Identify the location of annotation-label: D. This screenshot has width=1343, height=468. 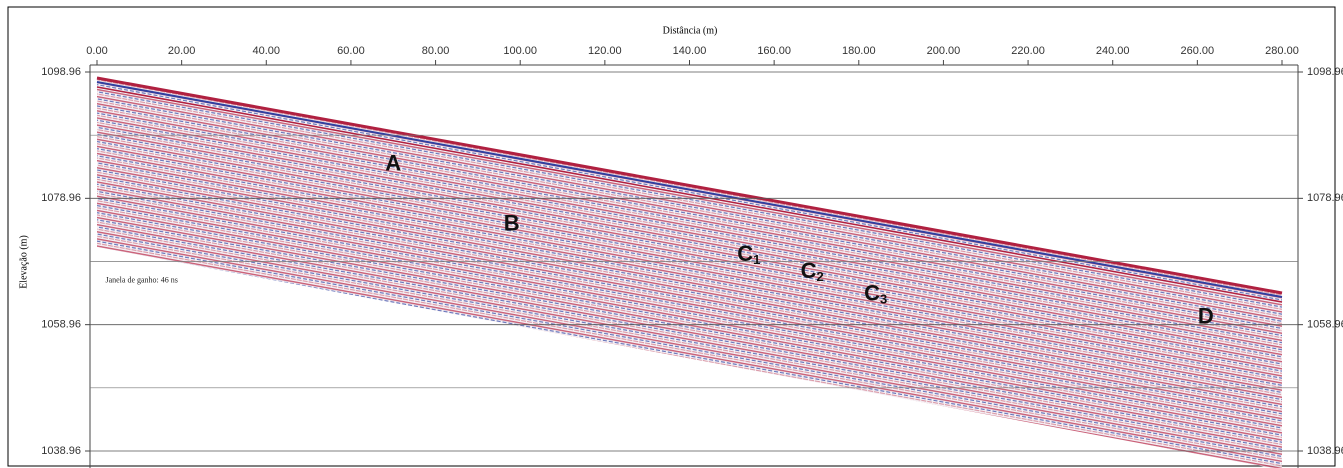
(1206, 315).